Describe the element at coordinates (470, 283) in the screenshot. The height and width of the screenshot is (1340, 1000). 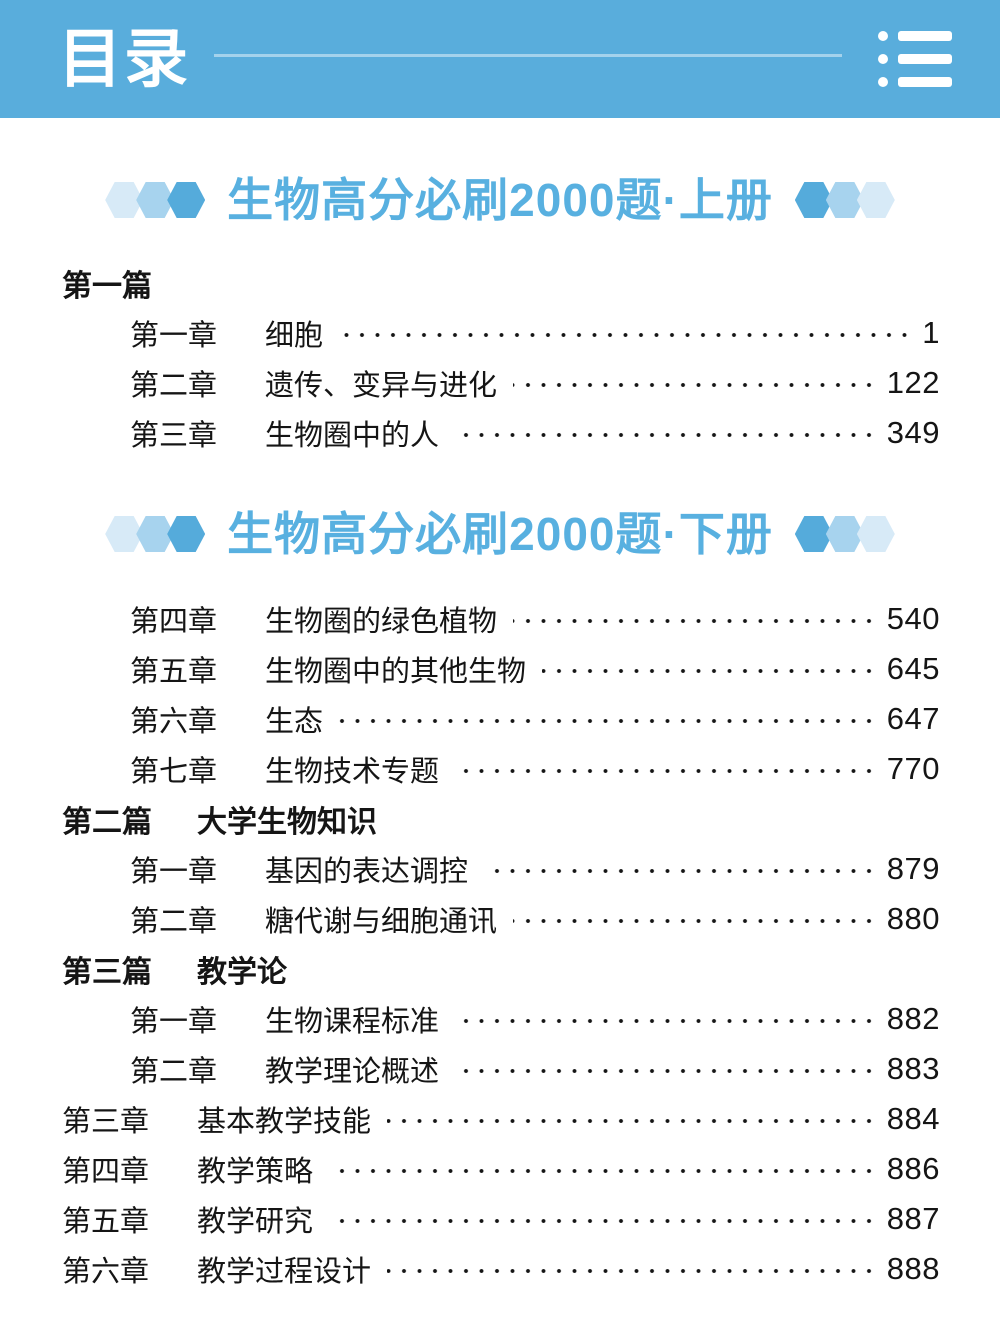
I see `toc-part-row: 第一篇` at that location.